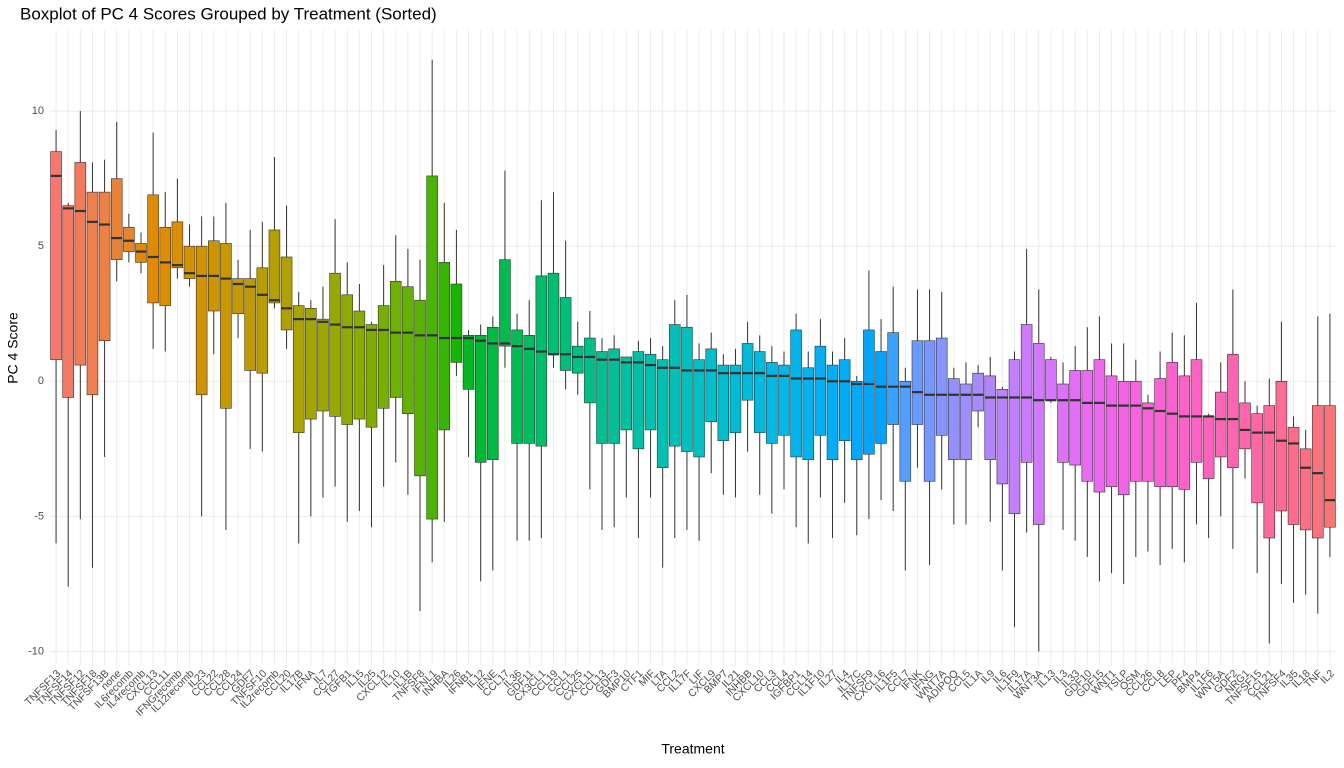  I want to click on x-axis-label: Treatment, so click(692, 749).